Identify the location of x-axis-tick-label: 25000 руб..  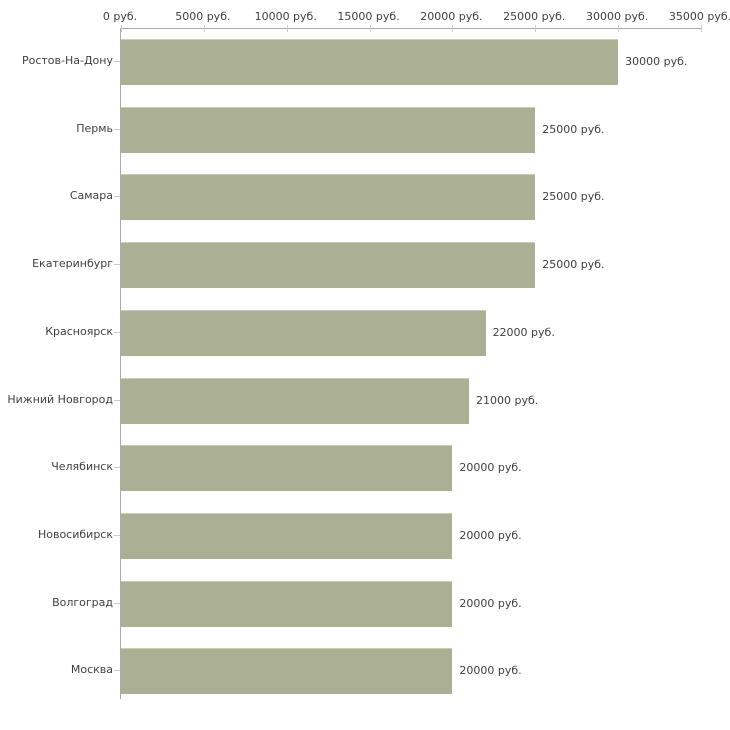
(534, 16).